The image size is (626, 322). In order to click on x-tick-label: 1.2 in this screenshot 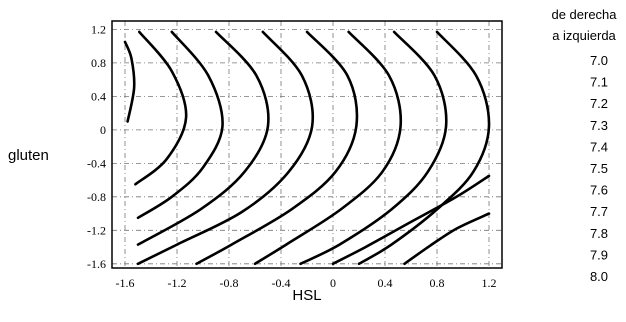, I will do `click(489, 283)`.